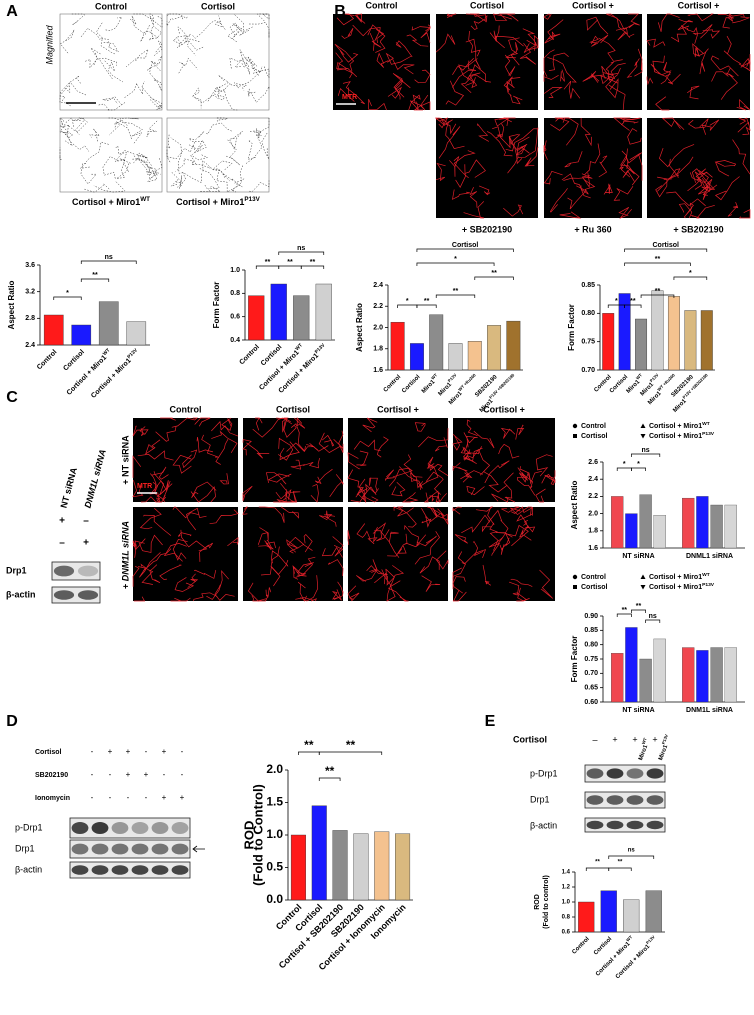  Describe the element at coordinates (67, 293) in the screenshot. I see `significance-label: *` at that location.